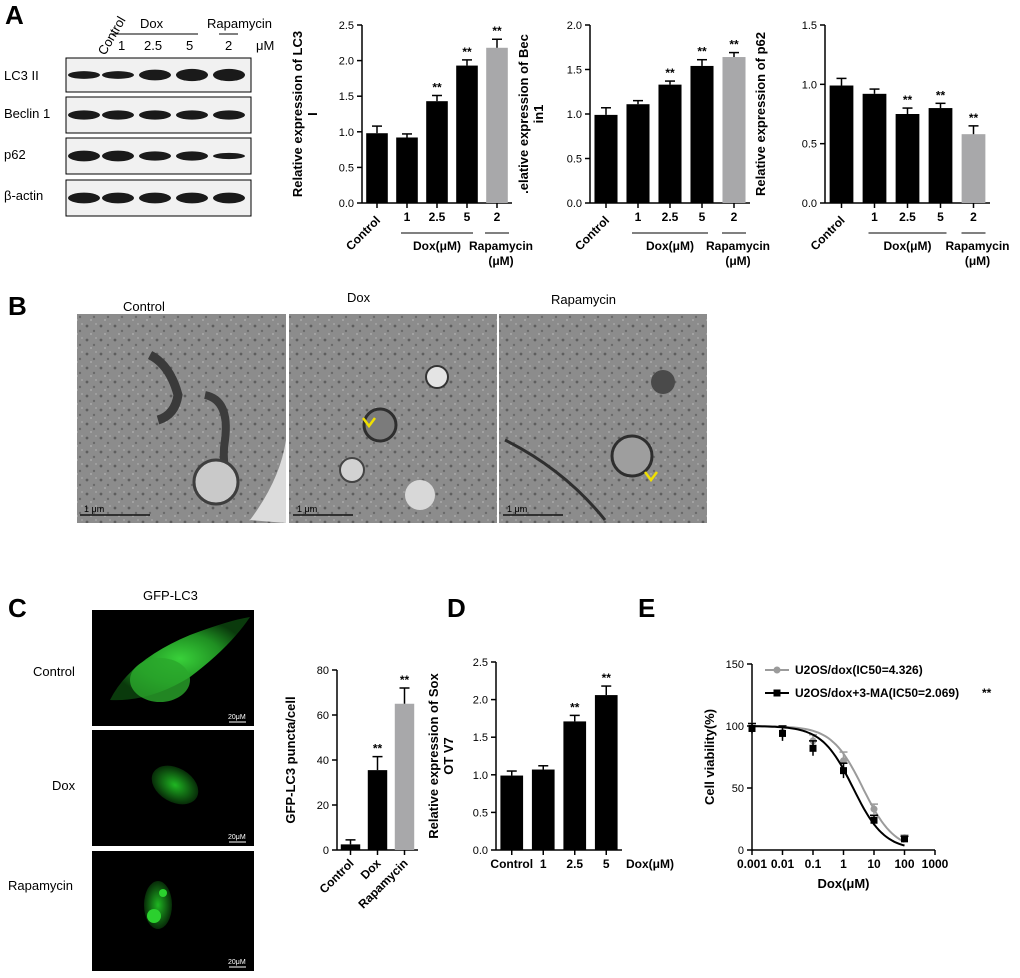 This screenshot has height=978, width=1020. Describe the element at coordinates (189, 45) in the screenshot. I see `blot-dose-5: 5` at that location.